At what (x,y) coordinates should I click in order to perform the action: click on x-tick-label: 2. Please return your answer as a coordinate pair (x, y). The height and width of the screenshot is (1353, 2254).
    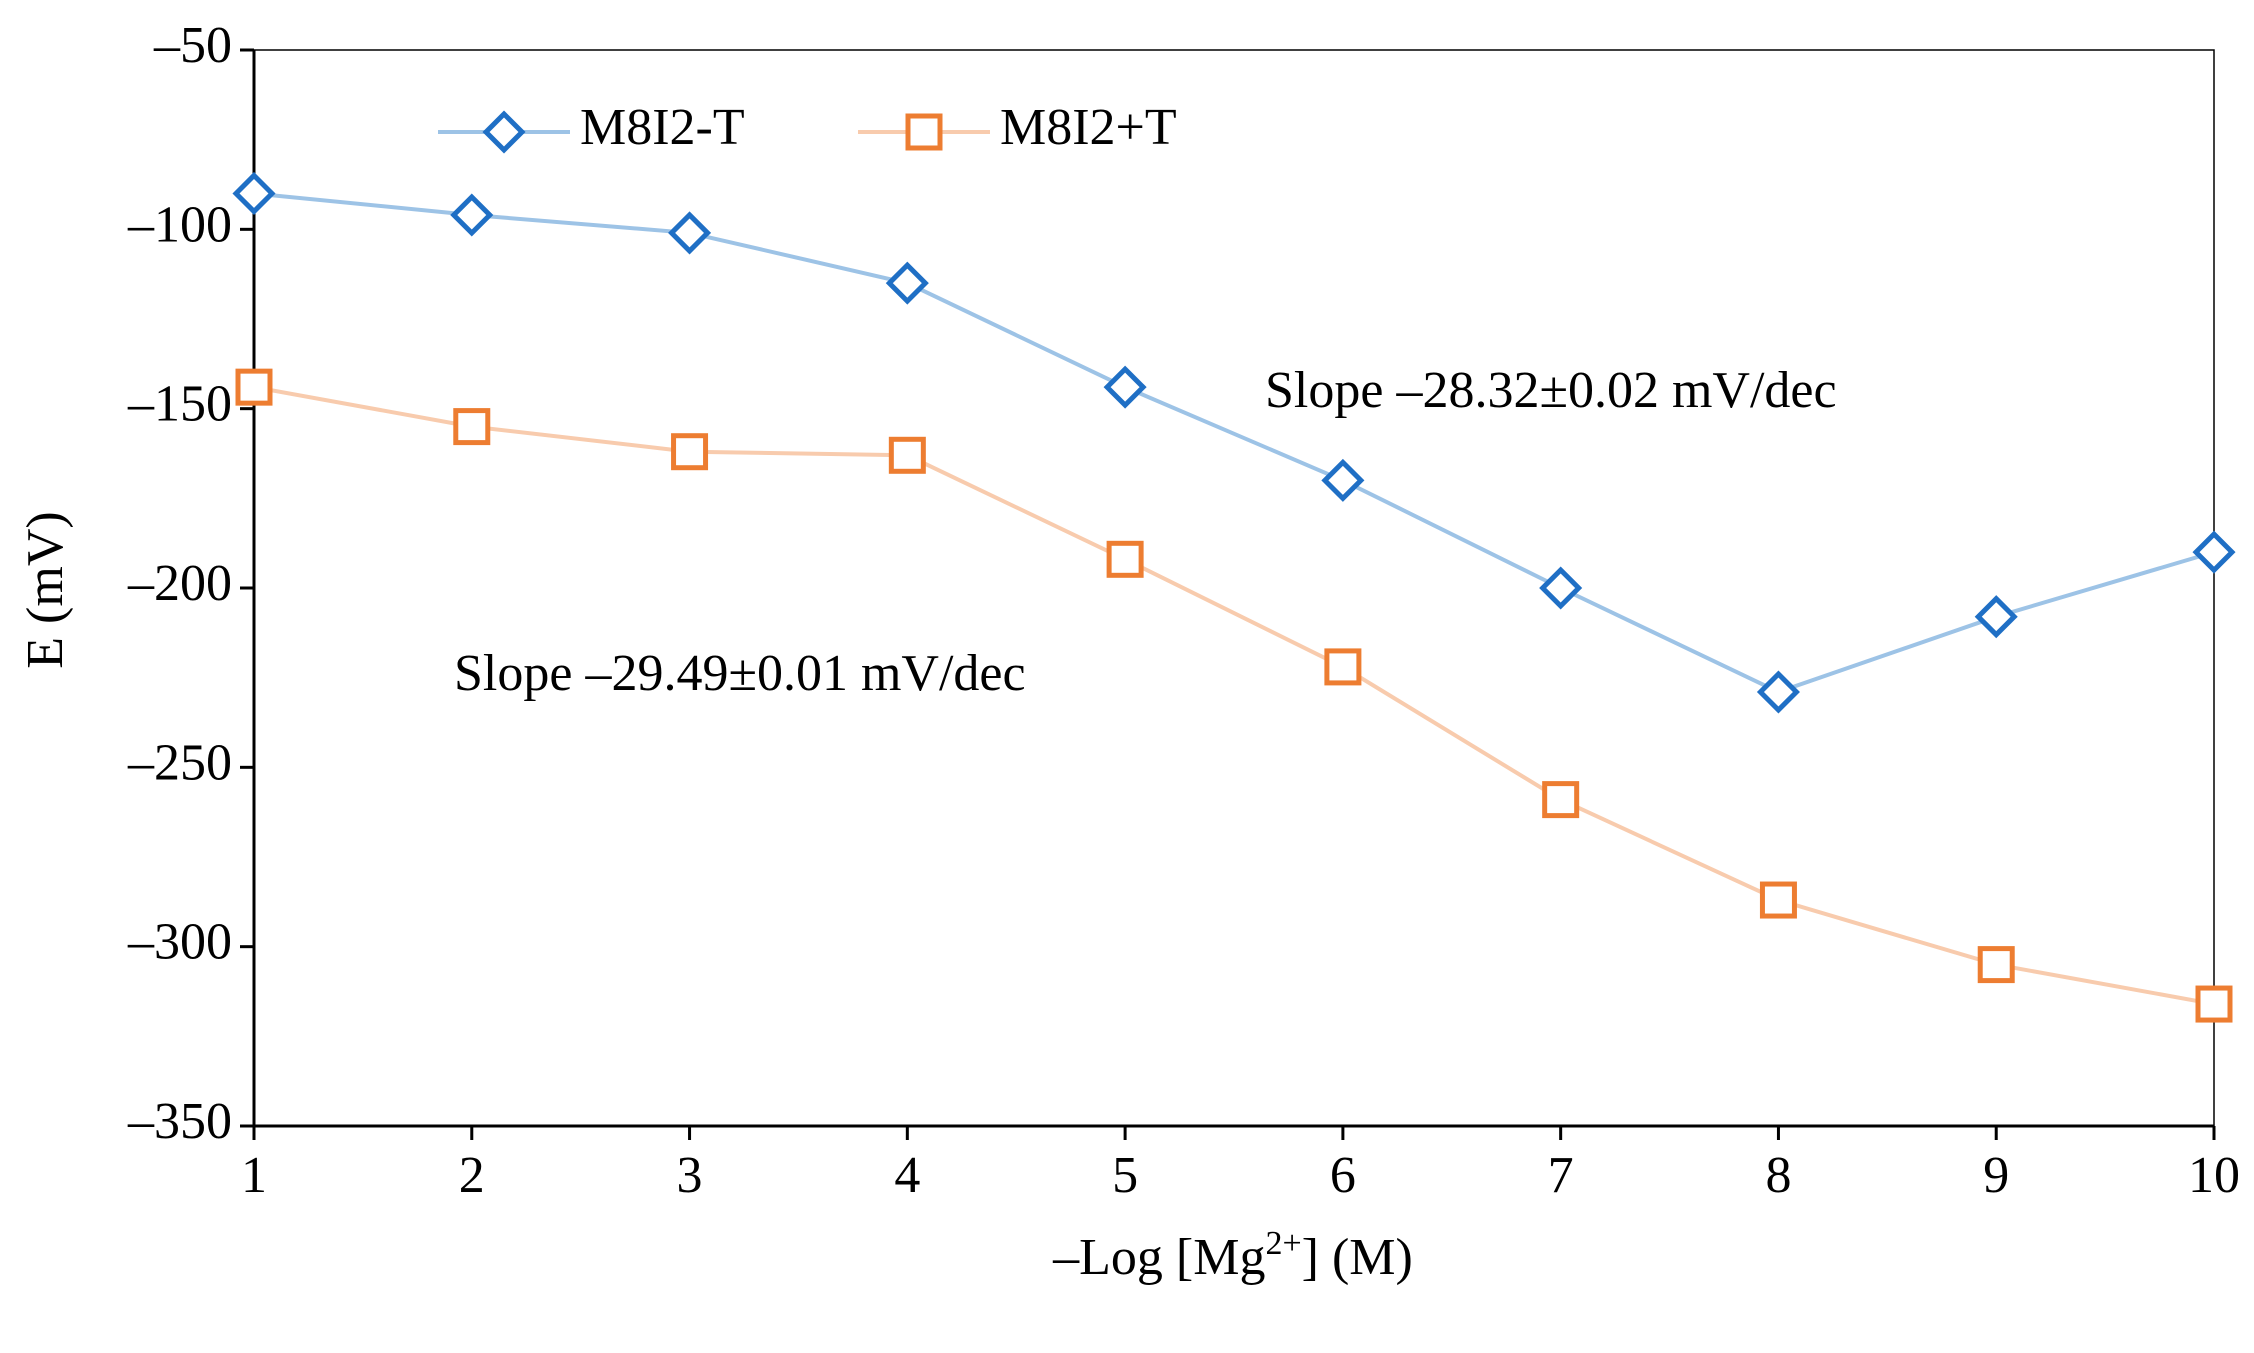
    Looking at the image, I should click on (472, 1175).